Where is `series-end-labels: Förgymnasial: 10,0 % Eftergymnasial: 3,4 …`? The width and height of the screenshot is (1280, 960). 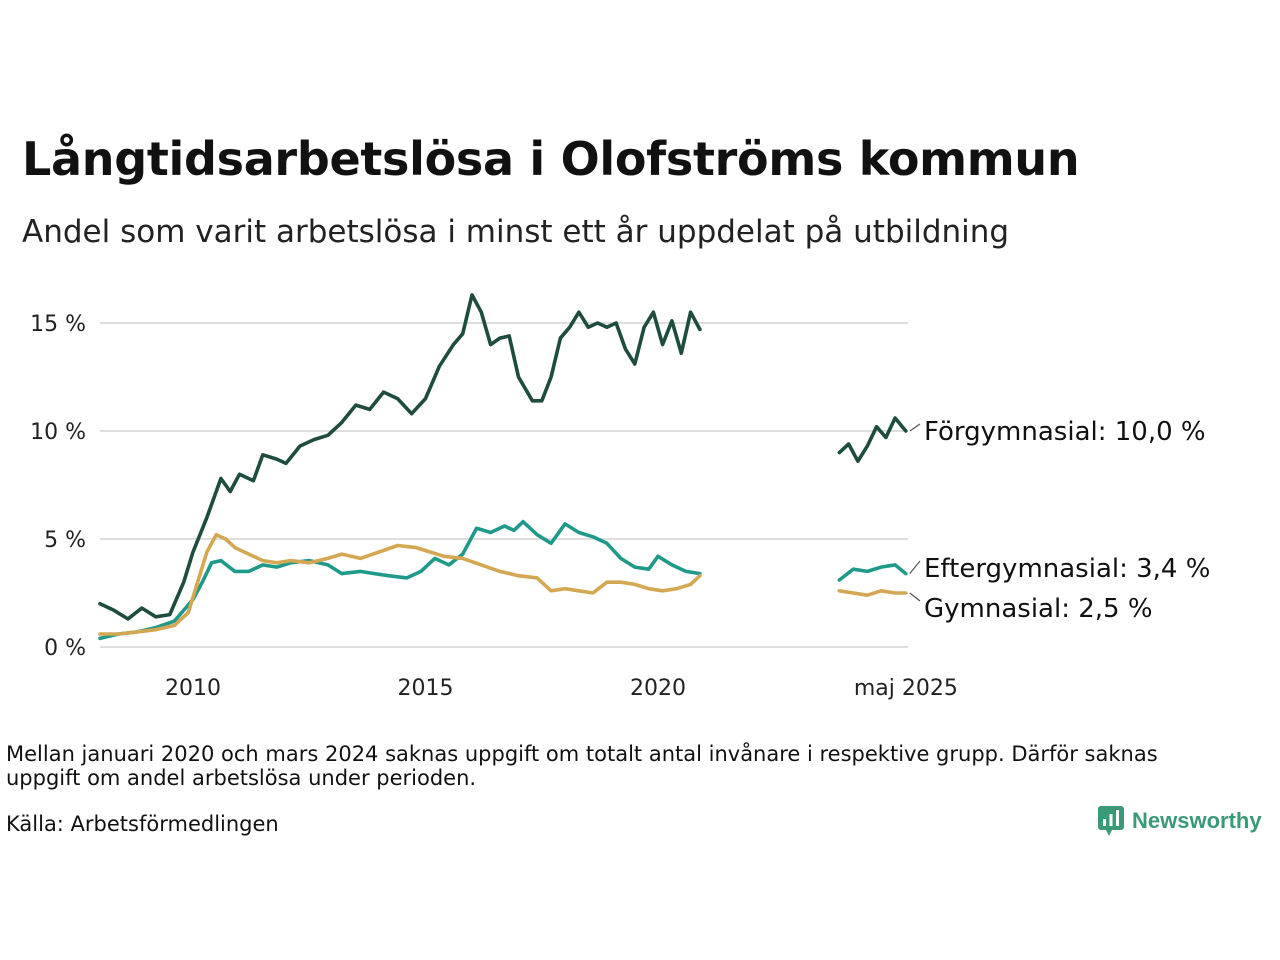 series-end-labels: Förgymnasial: 10,0 % Eftergymnasial: 3,4 … is located at coordinates (1059, 520).